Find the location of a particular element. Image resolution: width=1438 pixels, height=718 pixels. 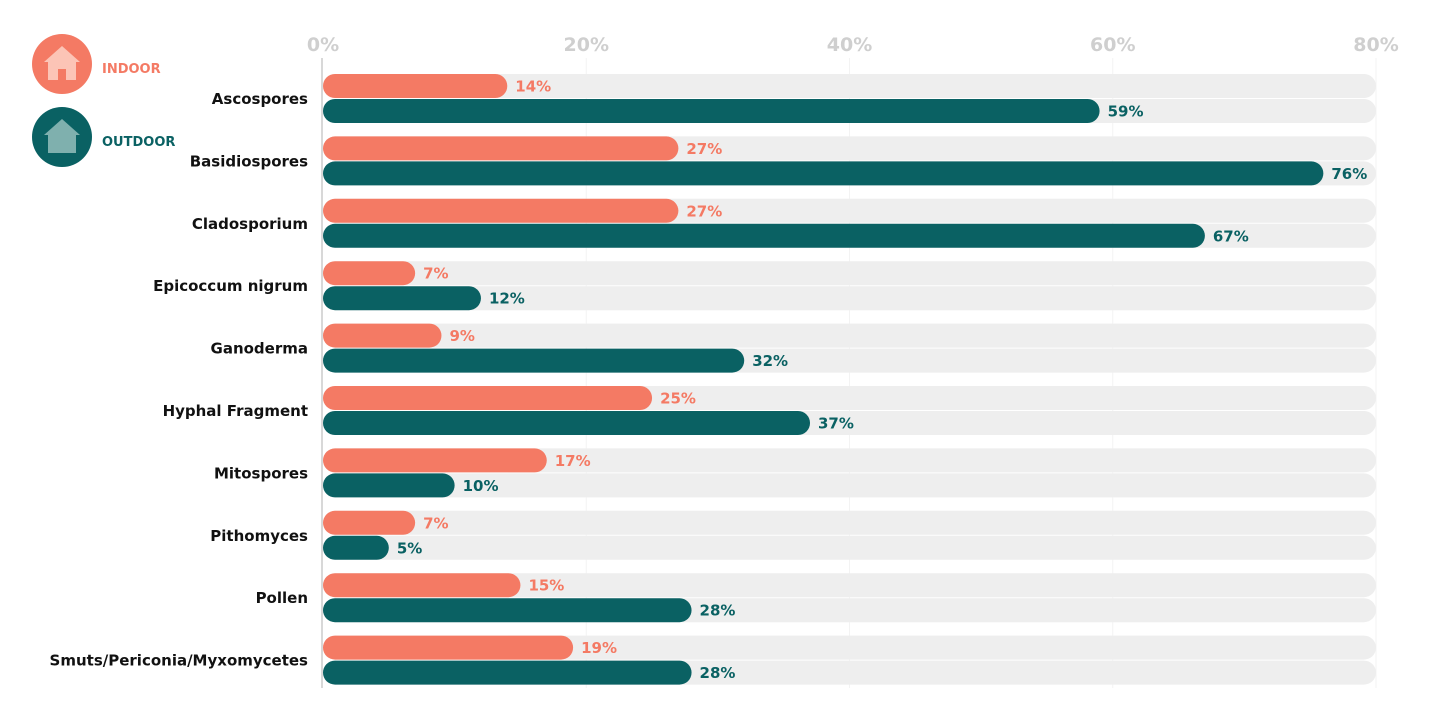

category-label: Smuts/Periconia/Myxomycetes is located at coordinates (179, 661).